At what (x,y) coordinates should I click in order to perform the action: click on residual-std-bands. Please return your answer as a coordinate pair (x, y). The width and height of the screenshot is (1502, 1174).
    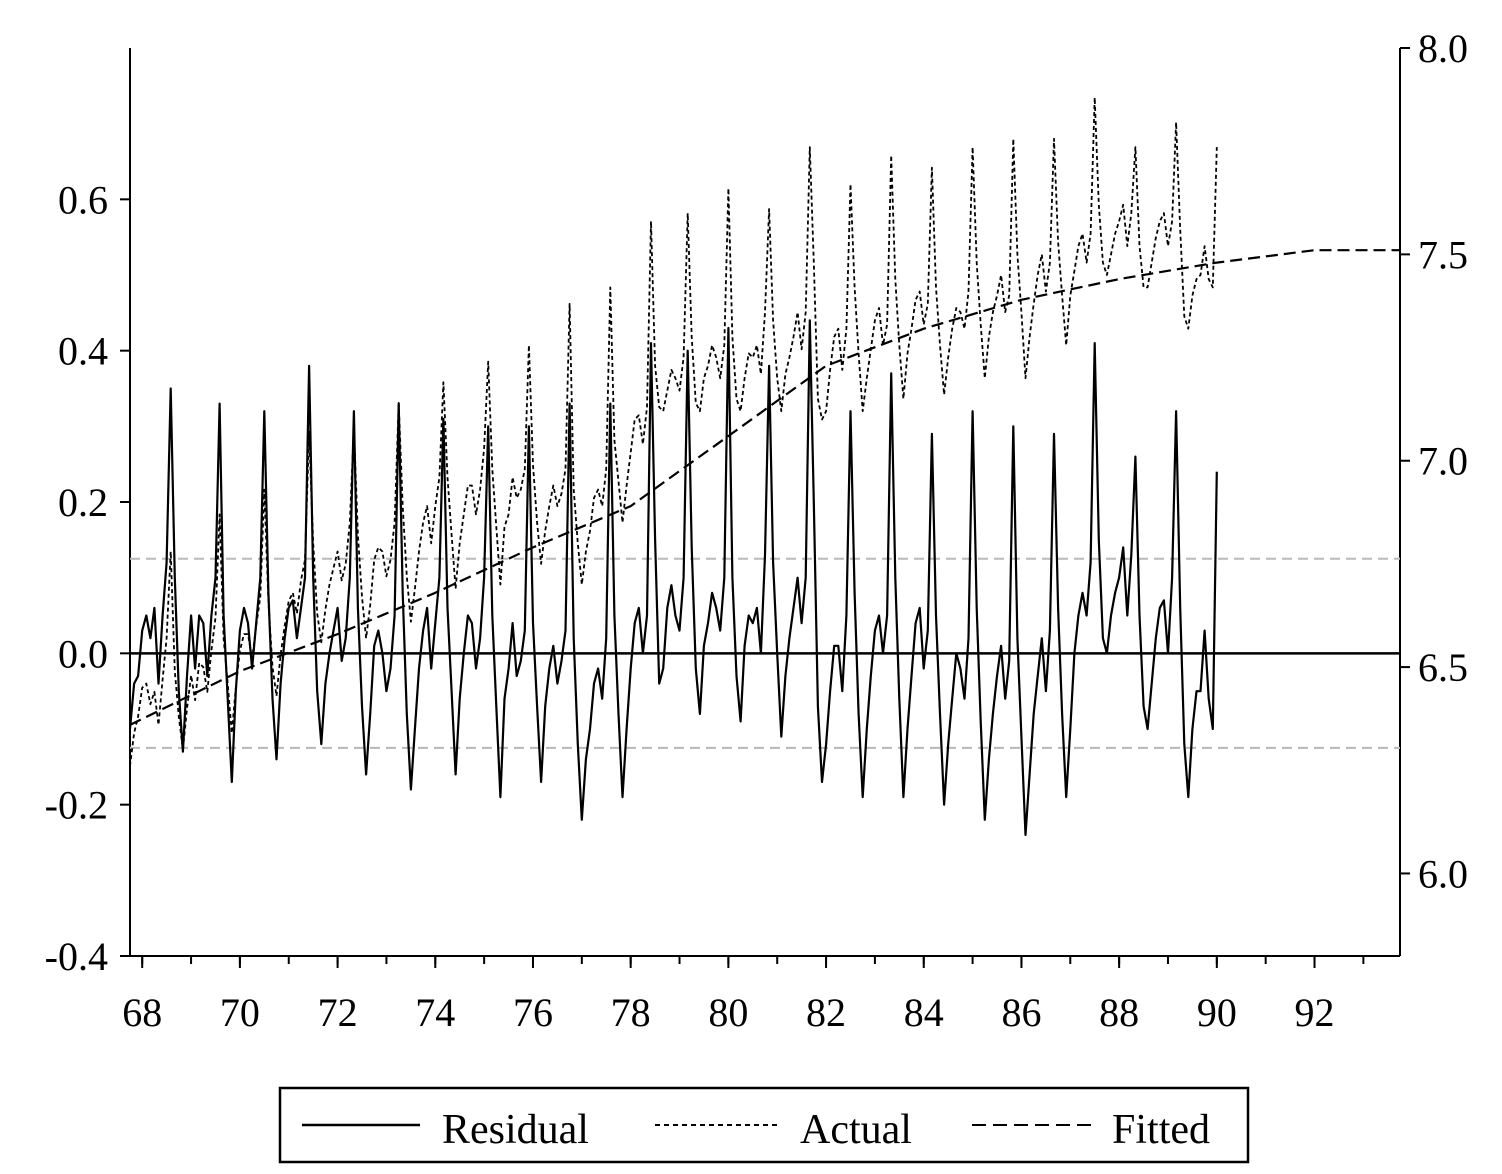
    Looking at the image, I should click on (765, 653).